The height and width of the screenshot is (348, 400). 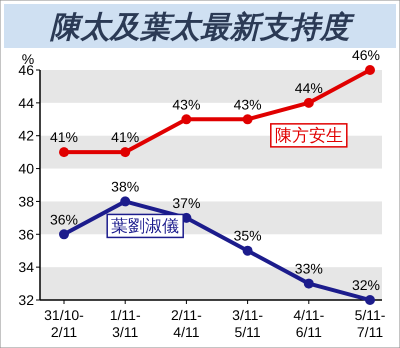 What do you see at coordinates (125, 323) in the screenshot?
I see `x-tick-label: 1/11-3/11` at bounding box center [125, 323].